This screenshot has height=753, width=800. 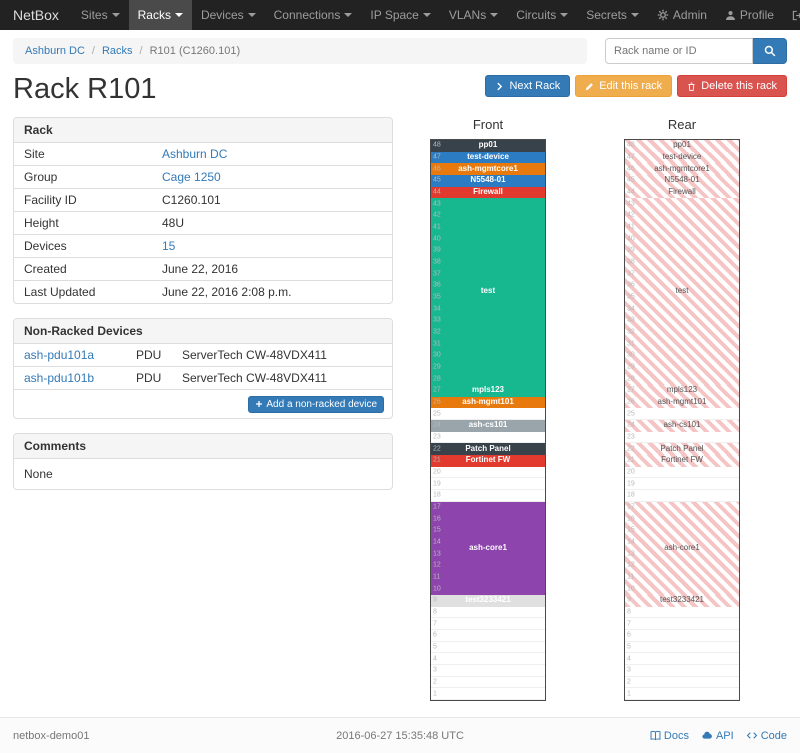 I want to click on rack-info-value-link: Ashburn DC, so click(x=195, y=154).